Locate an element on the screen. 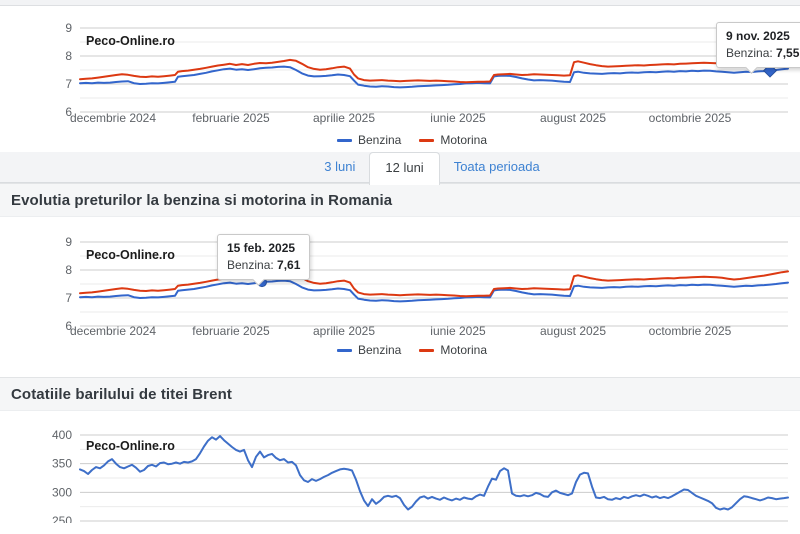  y-axis-tick-label: 400 is located at coordinates (62, 435).